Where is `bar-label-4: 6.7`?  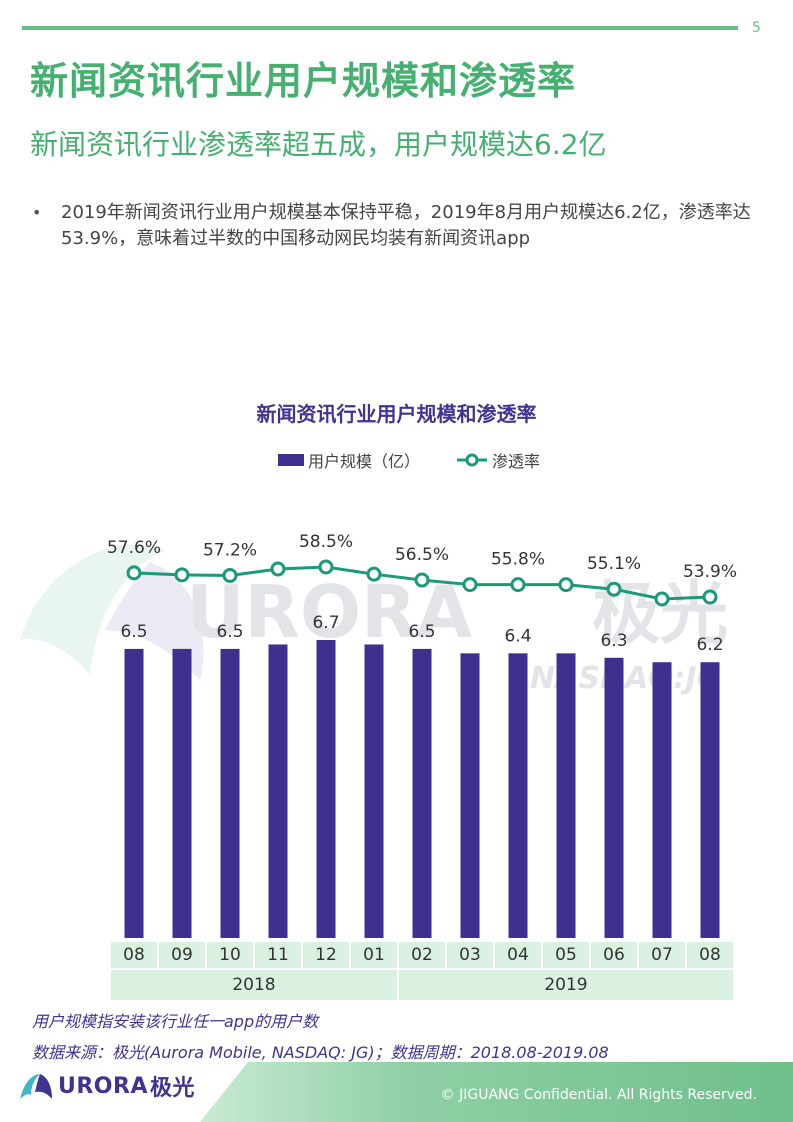
bar-label-4: 6.7 is located at coordinates (325, 623).